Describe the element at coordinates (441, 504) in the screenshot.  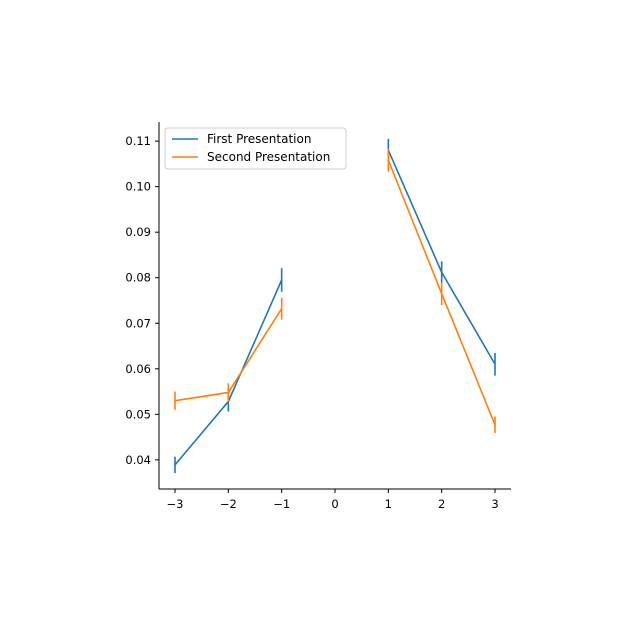
I see `x-tick-label: 2` at that location.